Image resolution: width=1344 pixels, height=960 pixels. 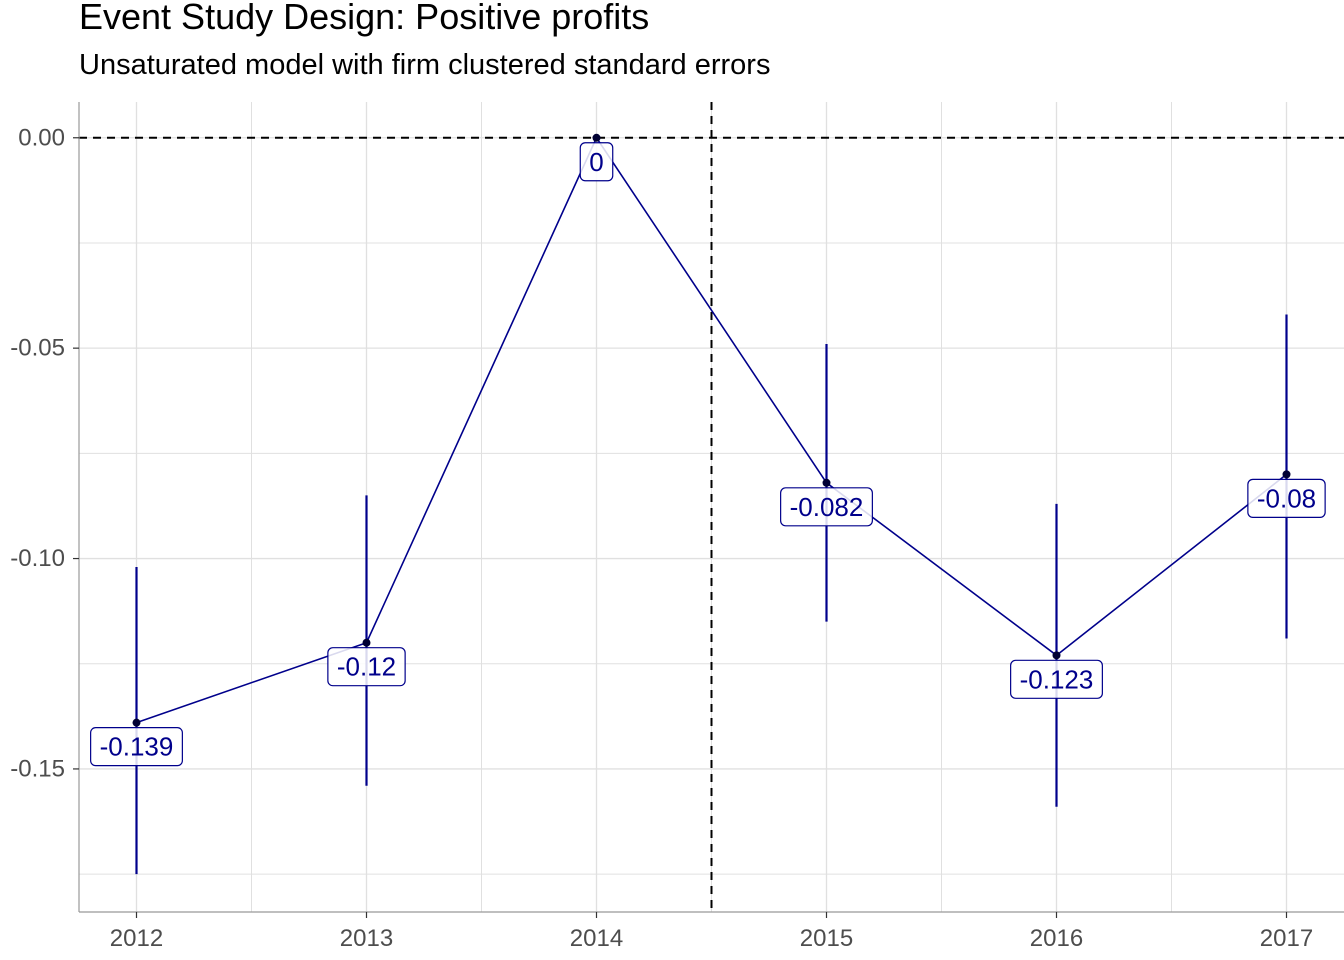 What do you see at coordinates (37, 768) in the screenshot?
I see `y-tick-label: -0.15` at bounding box center [37, 768].